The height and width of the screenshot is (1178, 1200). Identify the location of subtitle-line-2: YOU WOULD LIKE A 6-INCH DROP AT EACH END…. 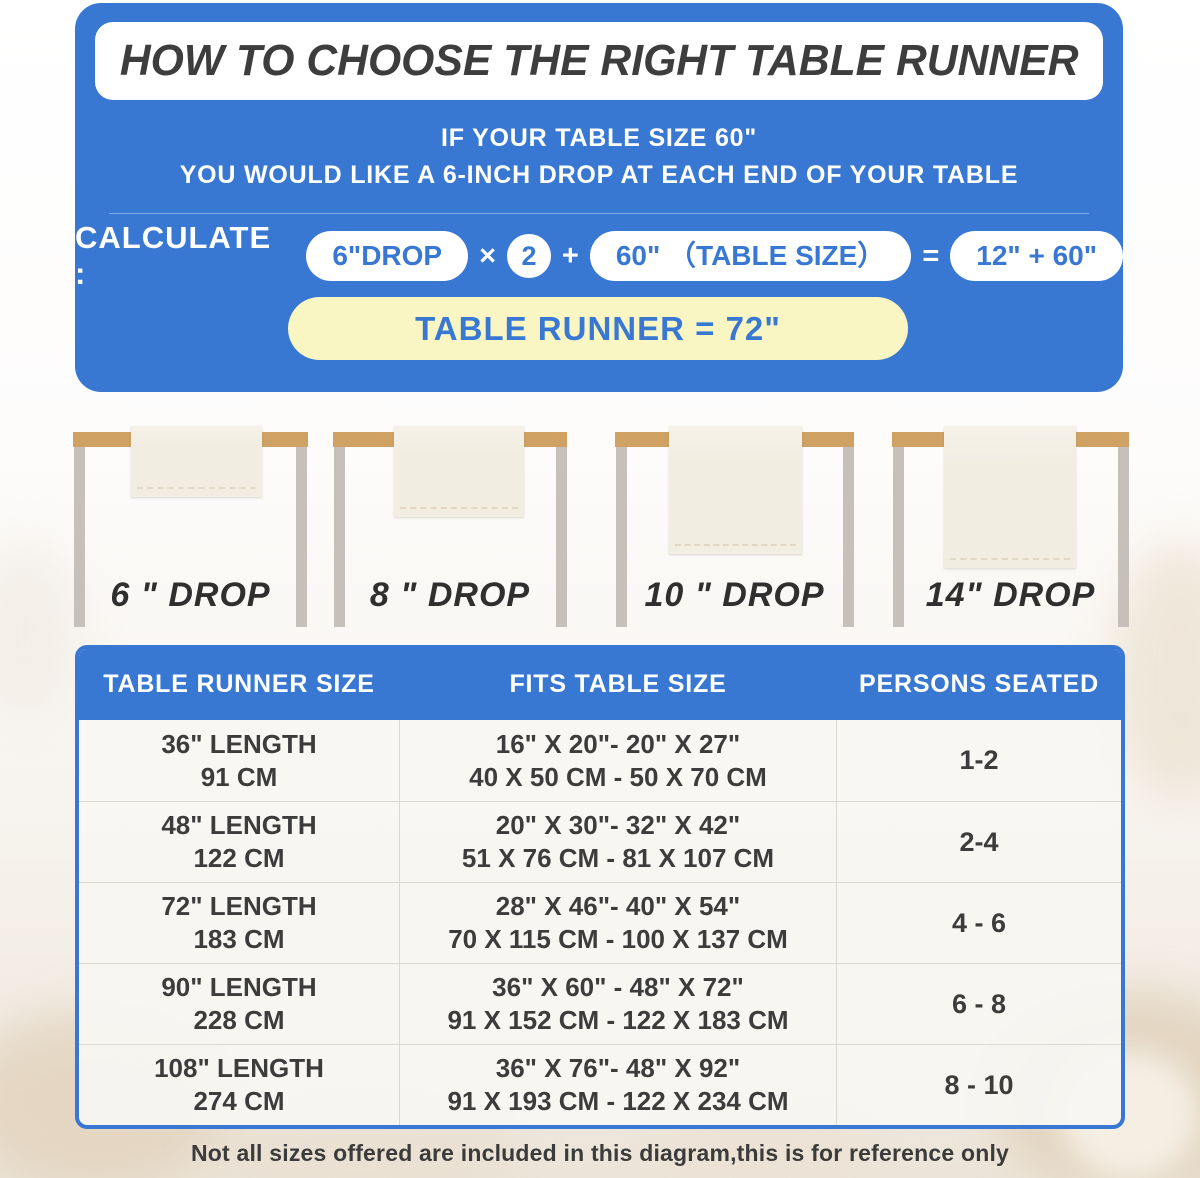
(599, 175).